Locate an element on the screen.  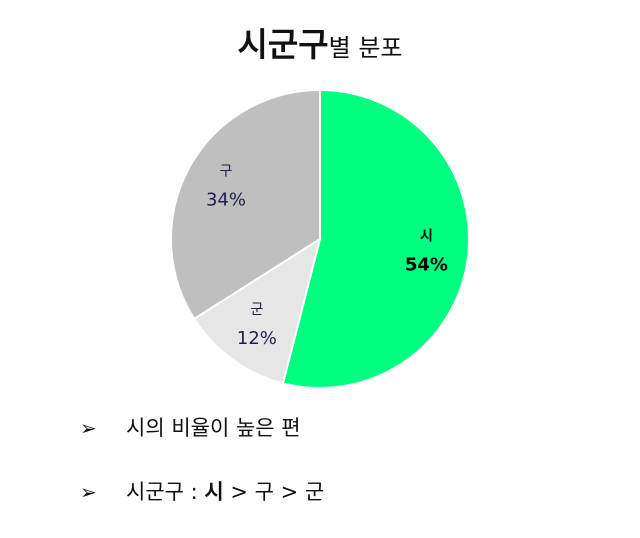
slice-value-label-0: 54% is located at coordinates (426, 264).